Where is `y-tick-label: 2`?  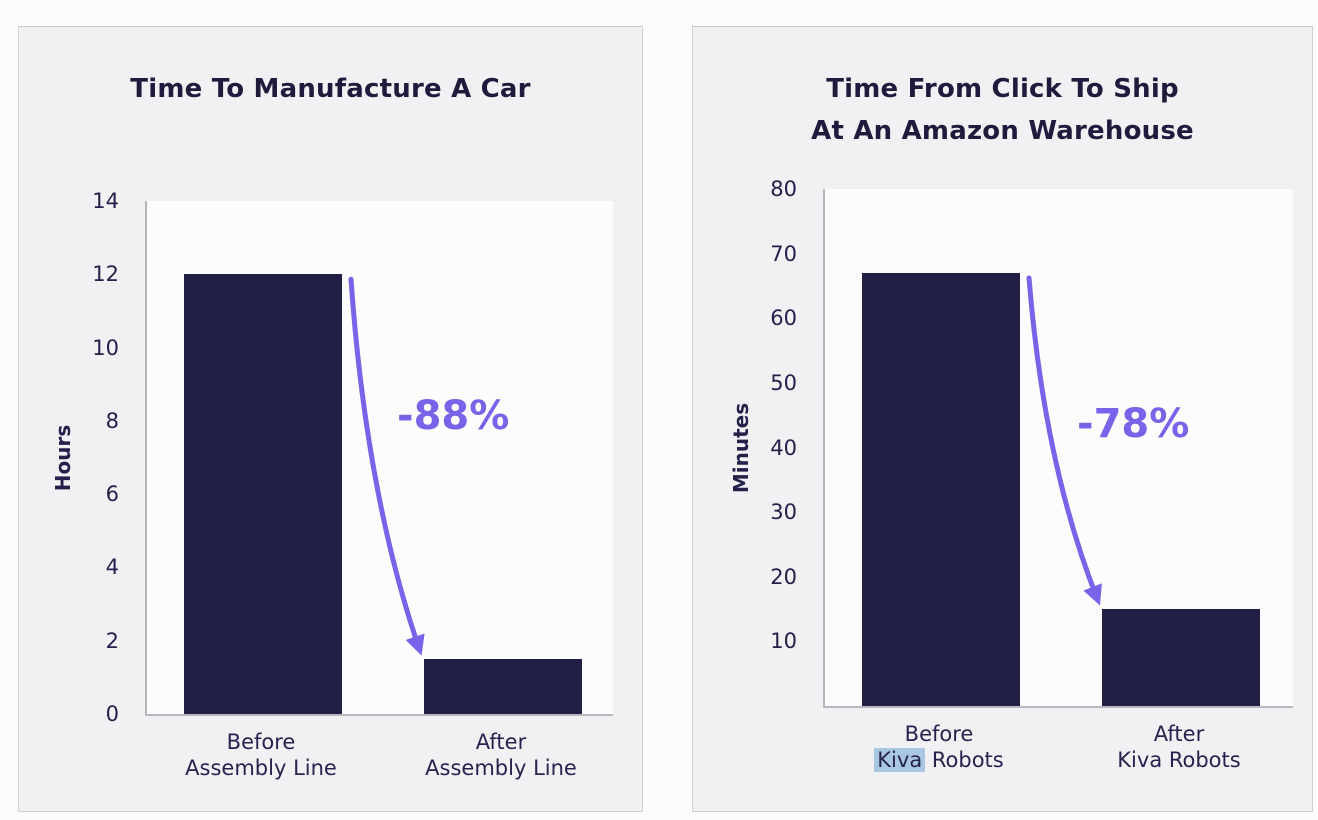 y-tick-label: 2 is located at coordinates (112, 640).